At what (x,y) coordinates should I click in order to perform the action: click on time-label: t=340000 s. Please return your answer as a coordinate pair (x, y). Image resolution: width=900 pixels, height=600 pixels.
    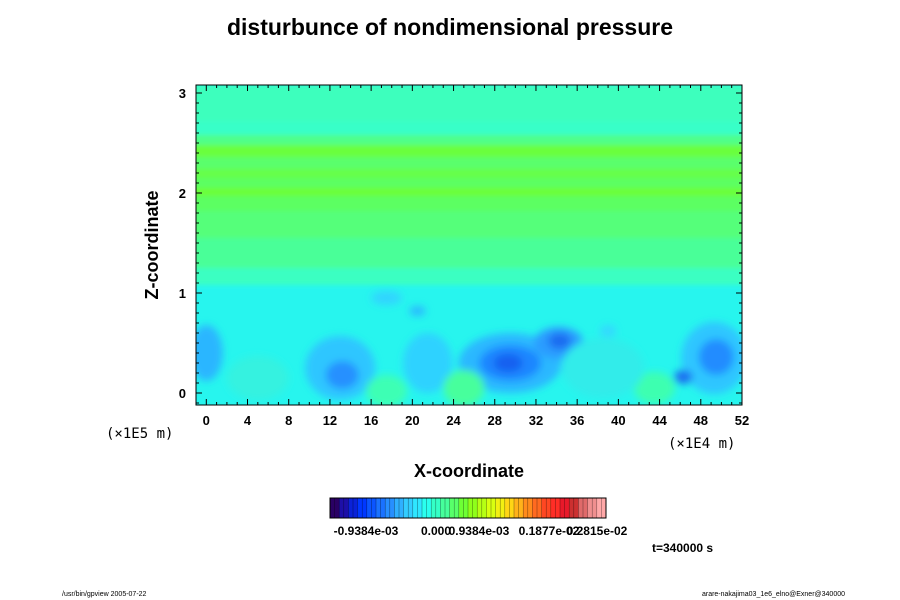
    Looking at the image, I should click on (683, 548).